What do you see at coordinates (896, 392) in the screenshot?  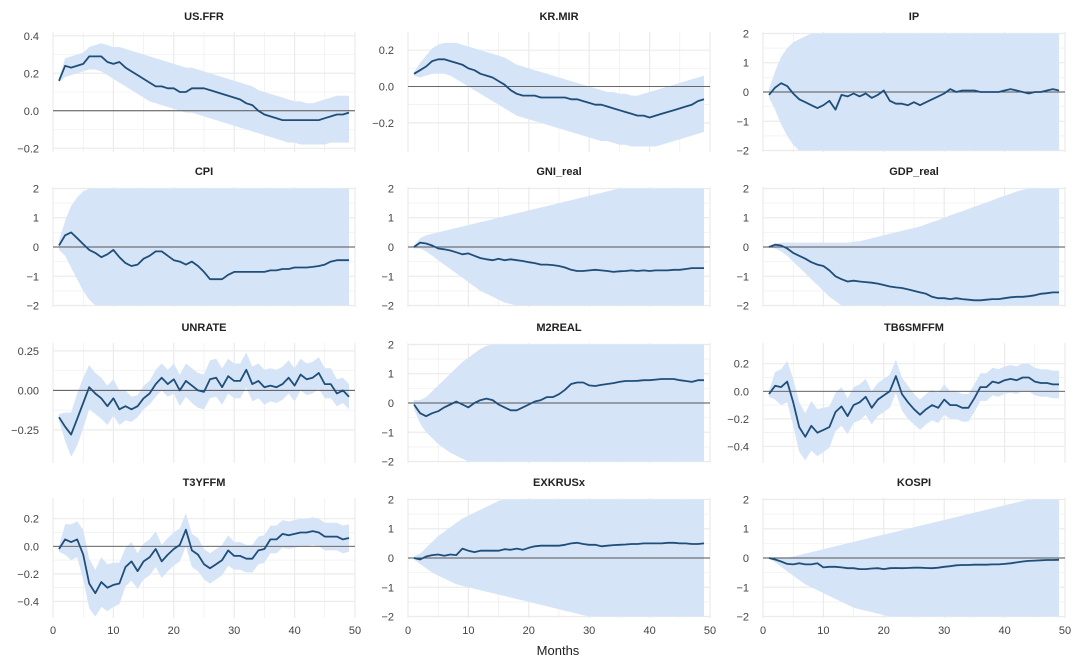 I see `panel-tb6smffm: TB6SMFFM −0.4 −0.2 0.0 0.2` at bounding box center [896, 392].